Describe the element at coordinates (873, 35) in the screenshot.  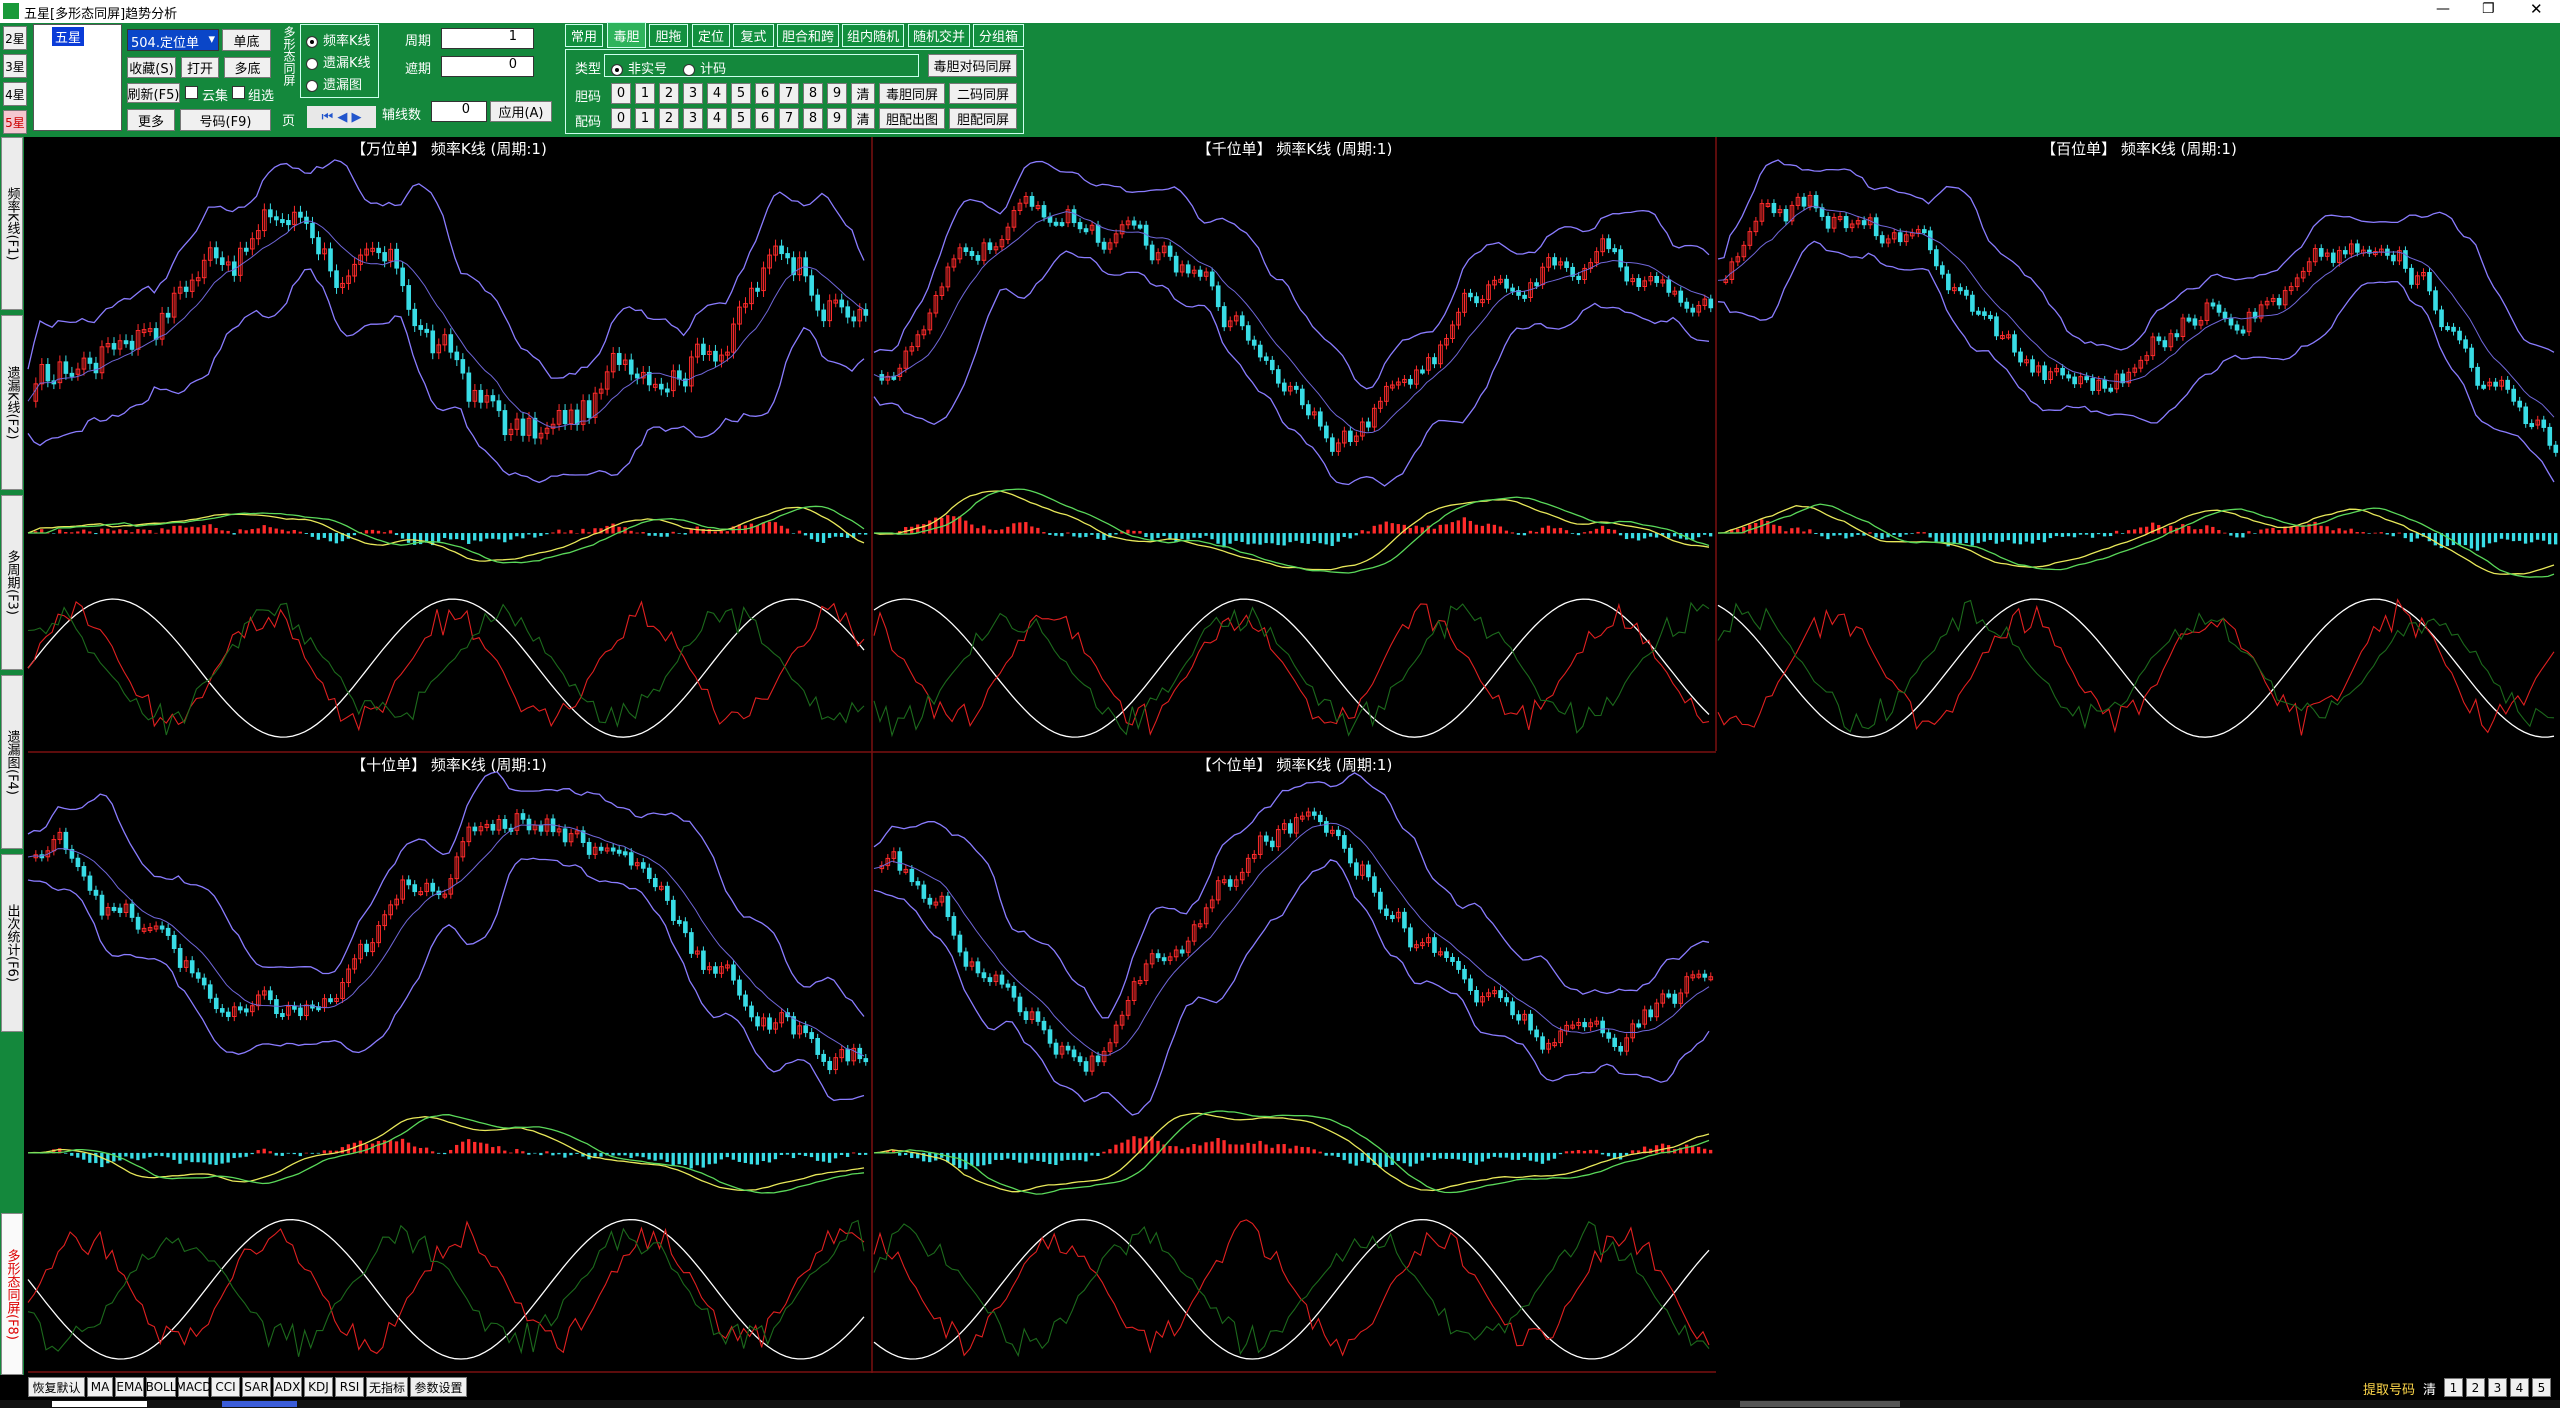
I see `tab: 组内随机` at that location.